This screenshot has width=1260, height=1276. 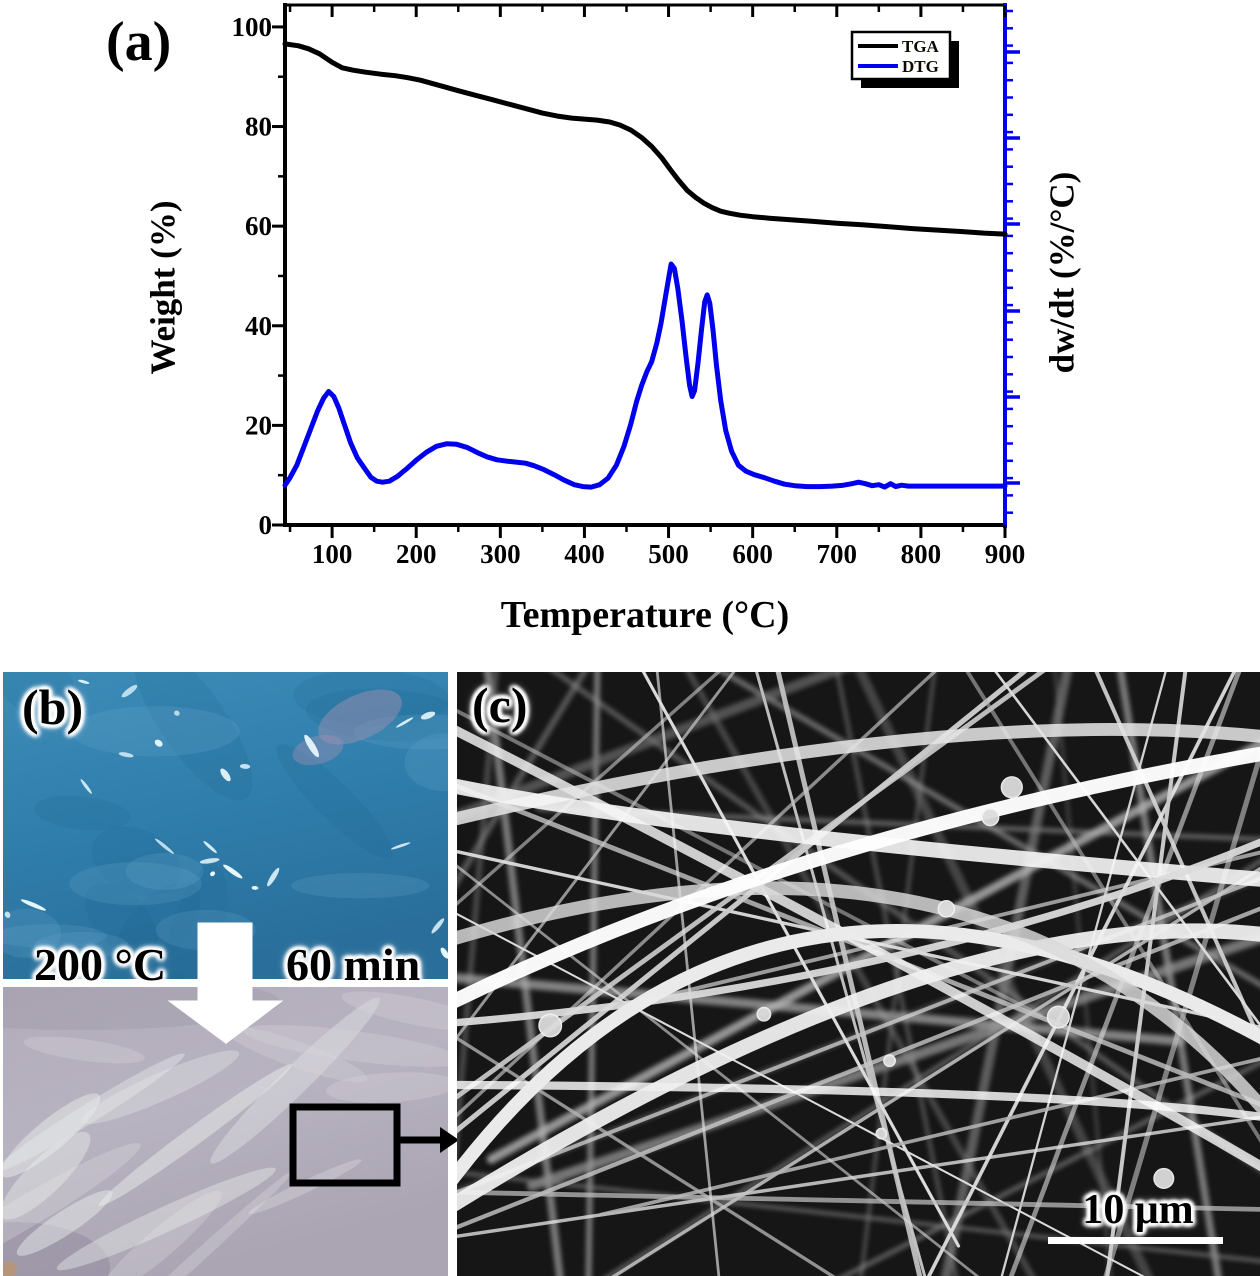 What do you see at coordinates (332, 554) in the screenshot?
I see `x-tick-label: 100` at bounding box center [332, 554].